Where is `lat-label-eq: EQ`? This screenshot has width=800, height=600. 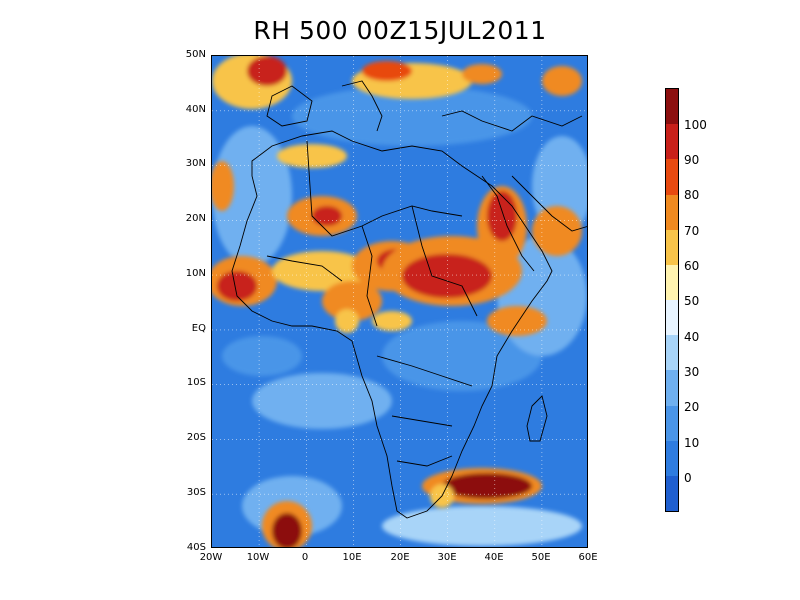
lat-label-eq: EQ is located at coordinates (198, 328).